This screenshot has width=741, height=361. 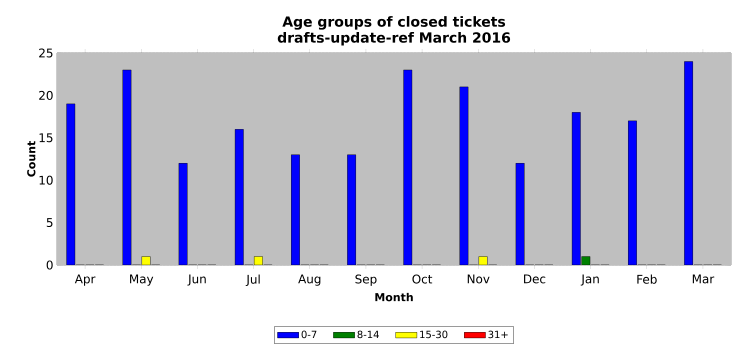 I want to click on y-tick-label: 0, so click(x=49, y=265).